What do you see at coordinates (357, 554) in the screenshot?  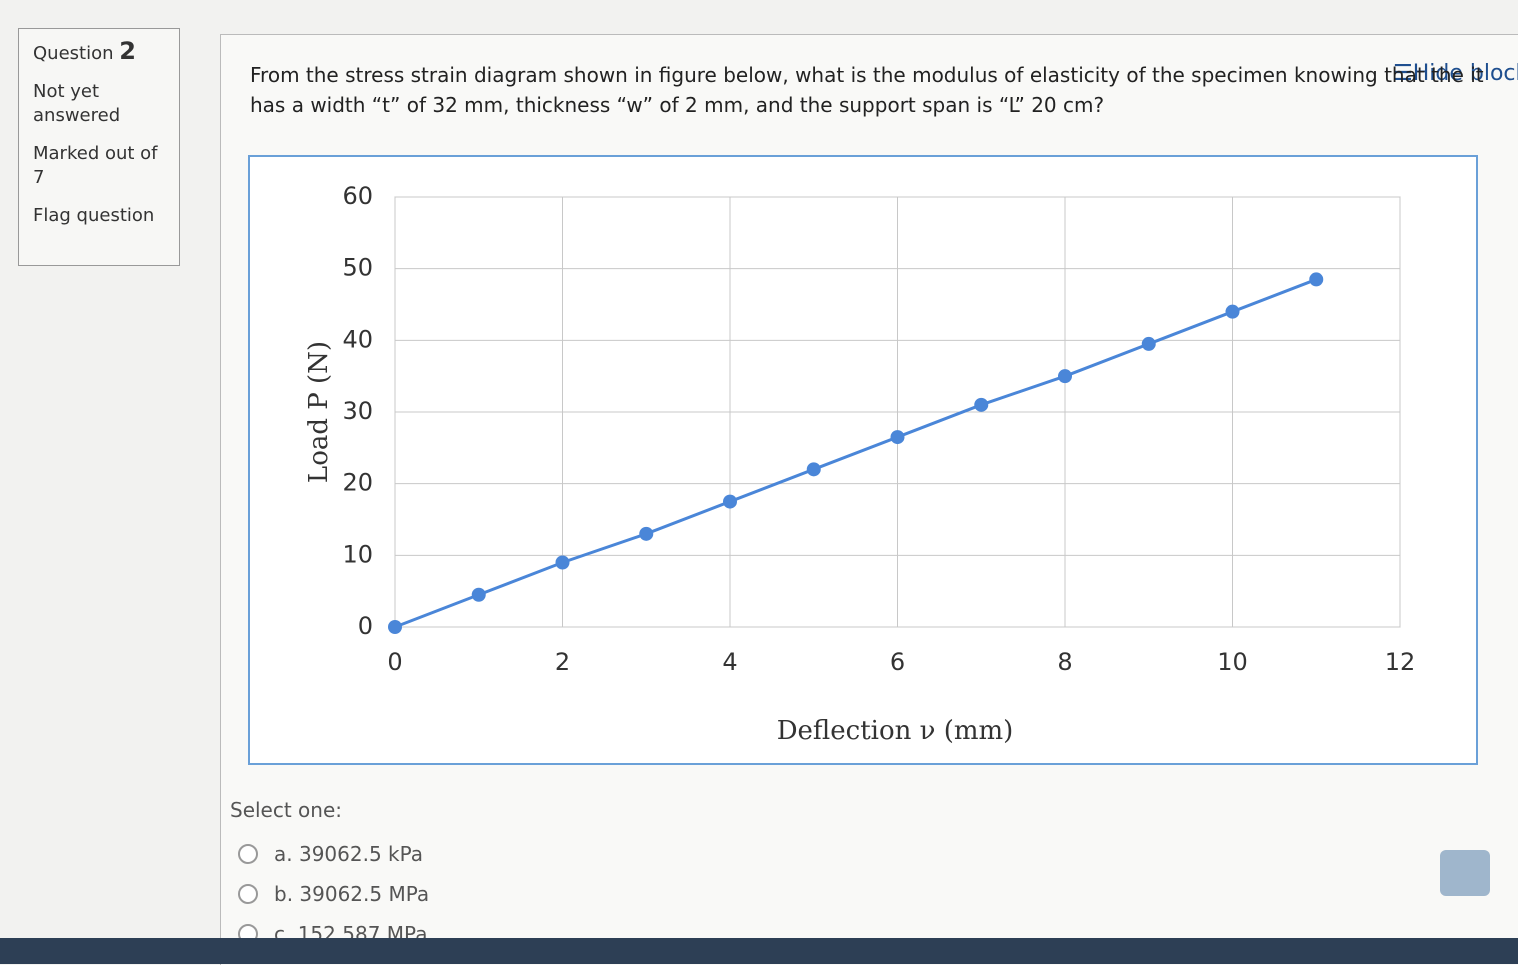 I see `y-tick-label: 10` at bounding box center [357, 554].